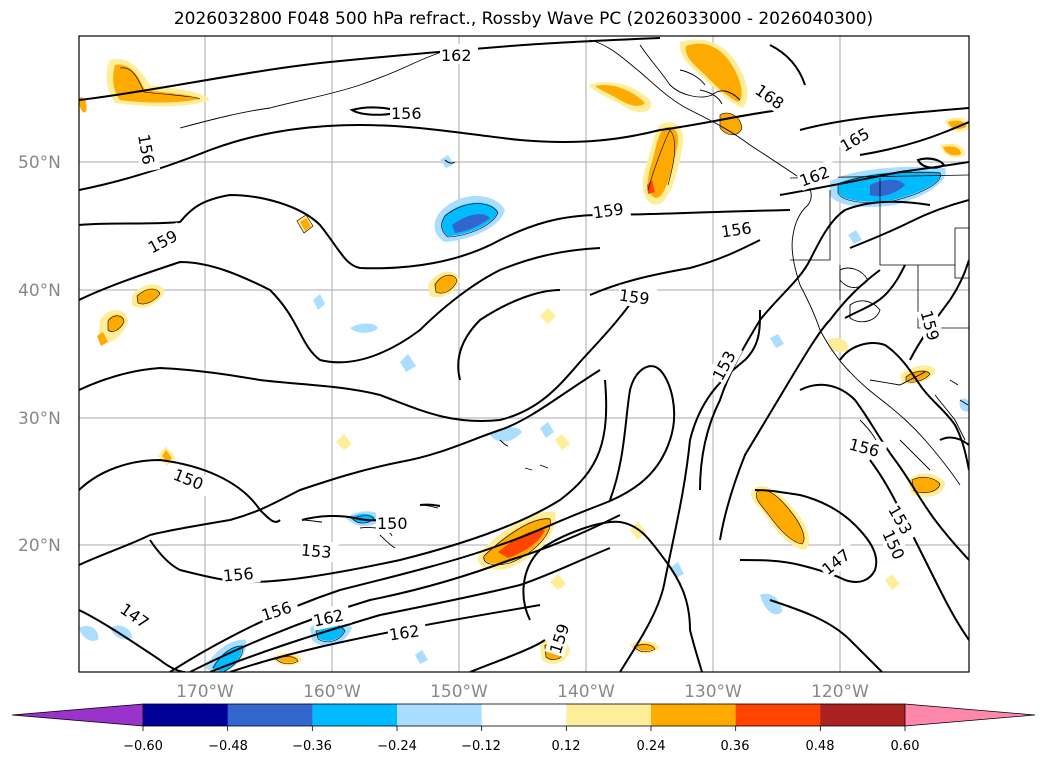 This screenshot has width=1047, height=765. What do you see at coordinates (332, 692) in the screenshot?
I see `lon-label-160w: 160°W` at bounding box center [332, 692].